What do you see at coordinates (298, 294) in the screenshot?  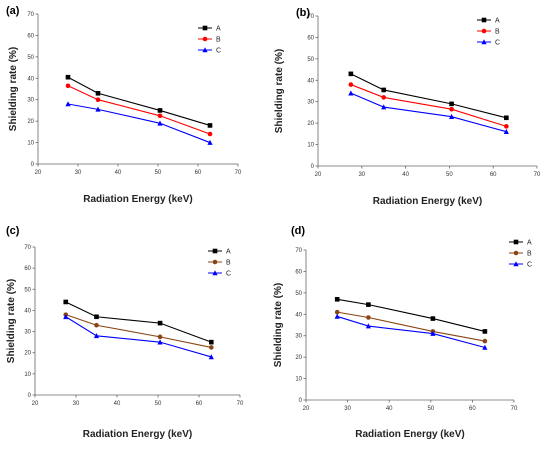 I see `y-tick-label: 50` at bounding box center [298, 294].